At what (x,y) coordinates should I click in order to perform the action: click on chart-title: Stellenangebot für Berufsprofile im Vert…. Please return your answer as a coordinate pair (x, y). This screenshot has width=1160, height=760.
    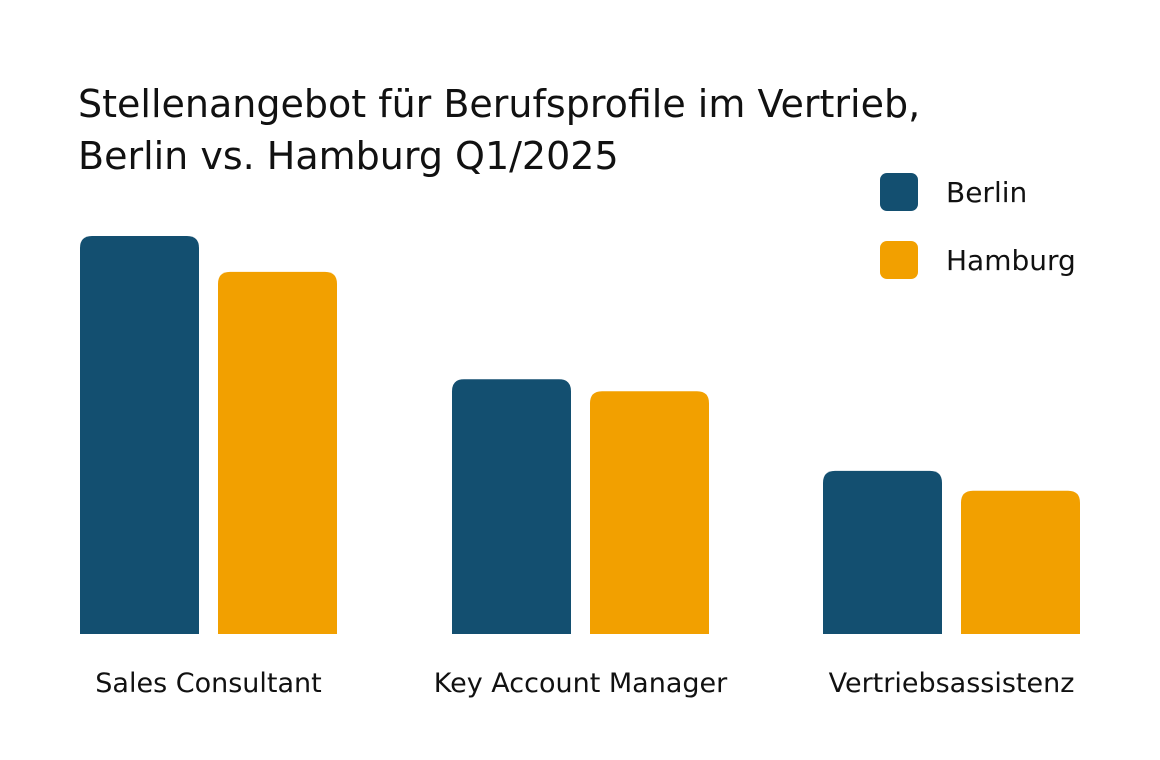
    Looking at the image, I should click on (499, 130).